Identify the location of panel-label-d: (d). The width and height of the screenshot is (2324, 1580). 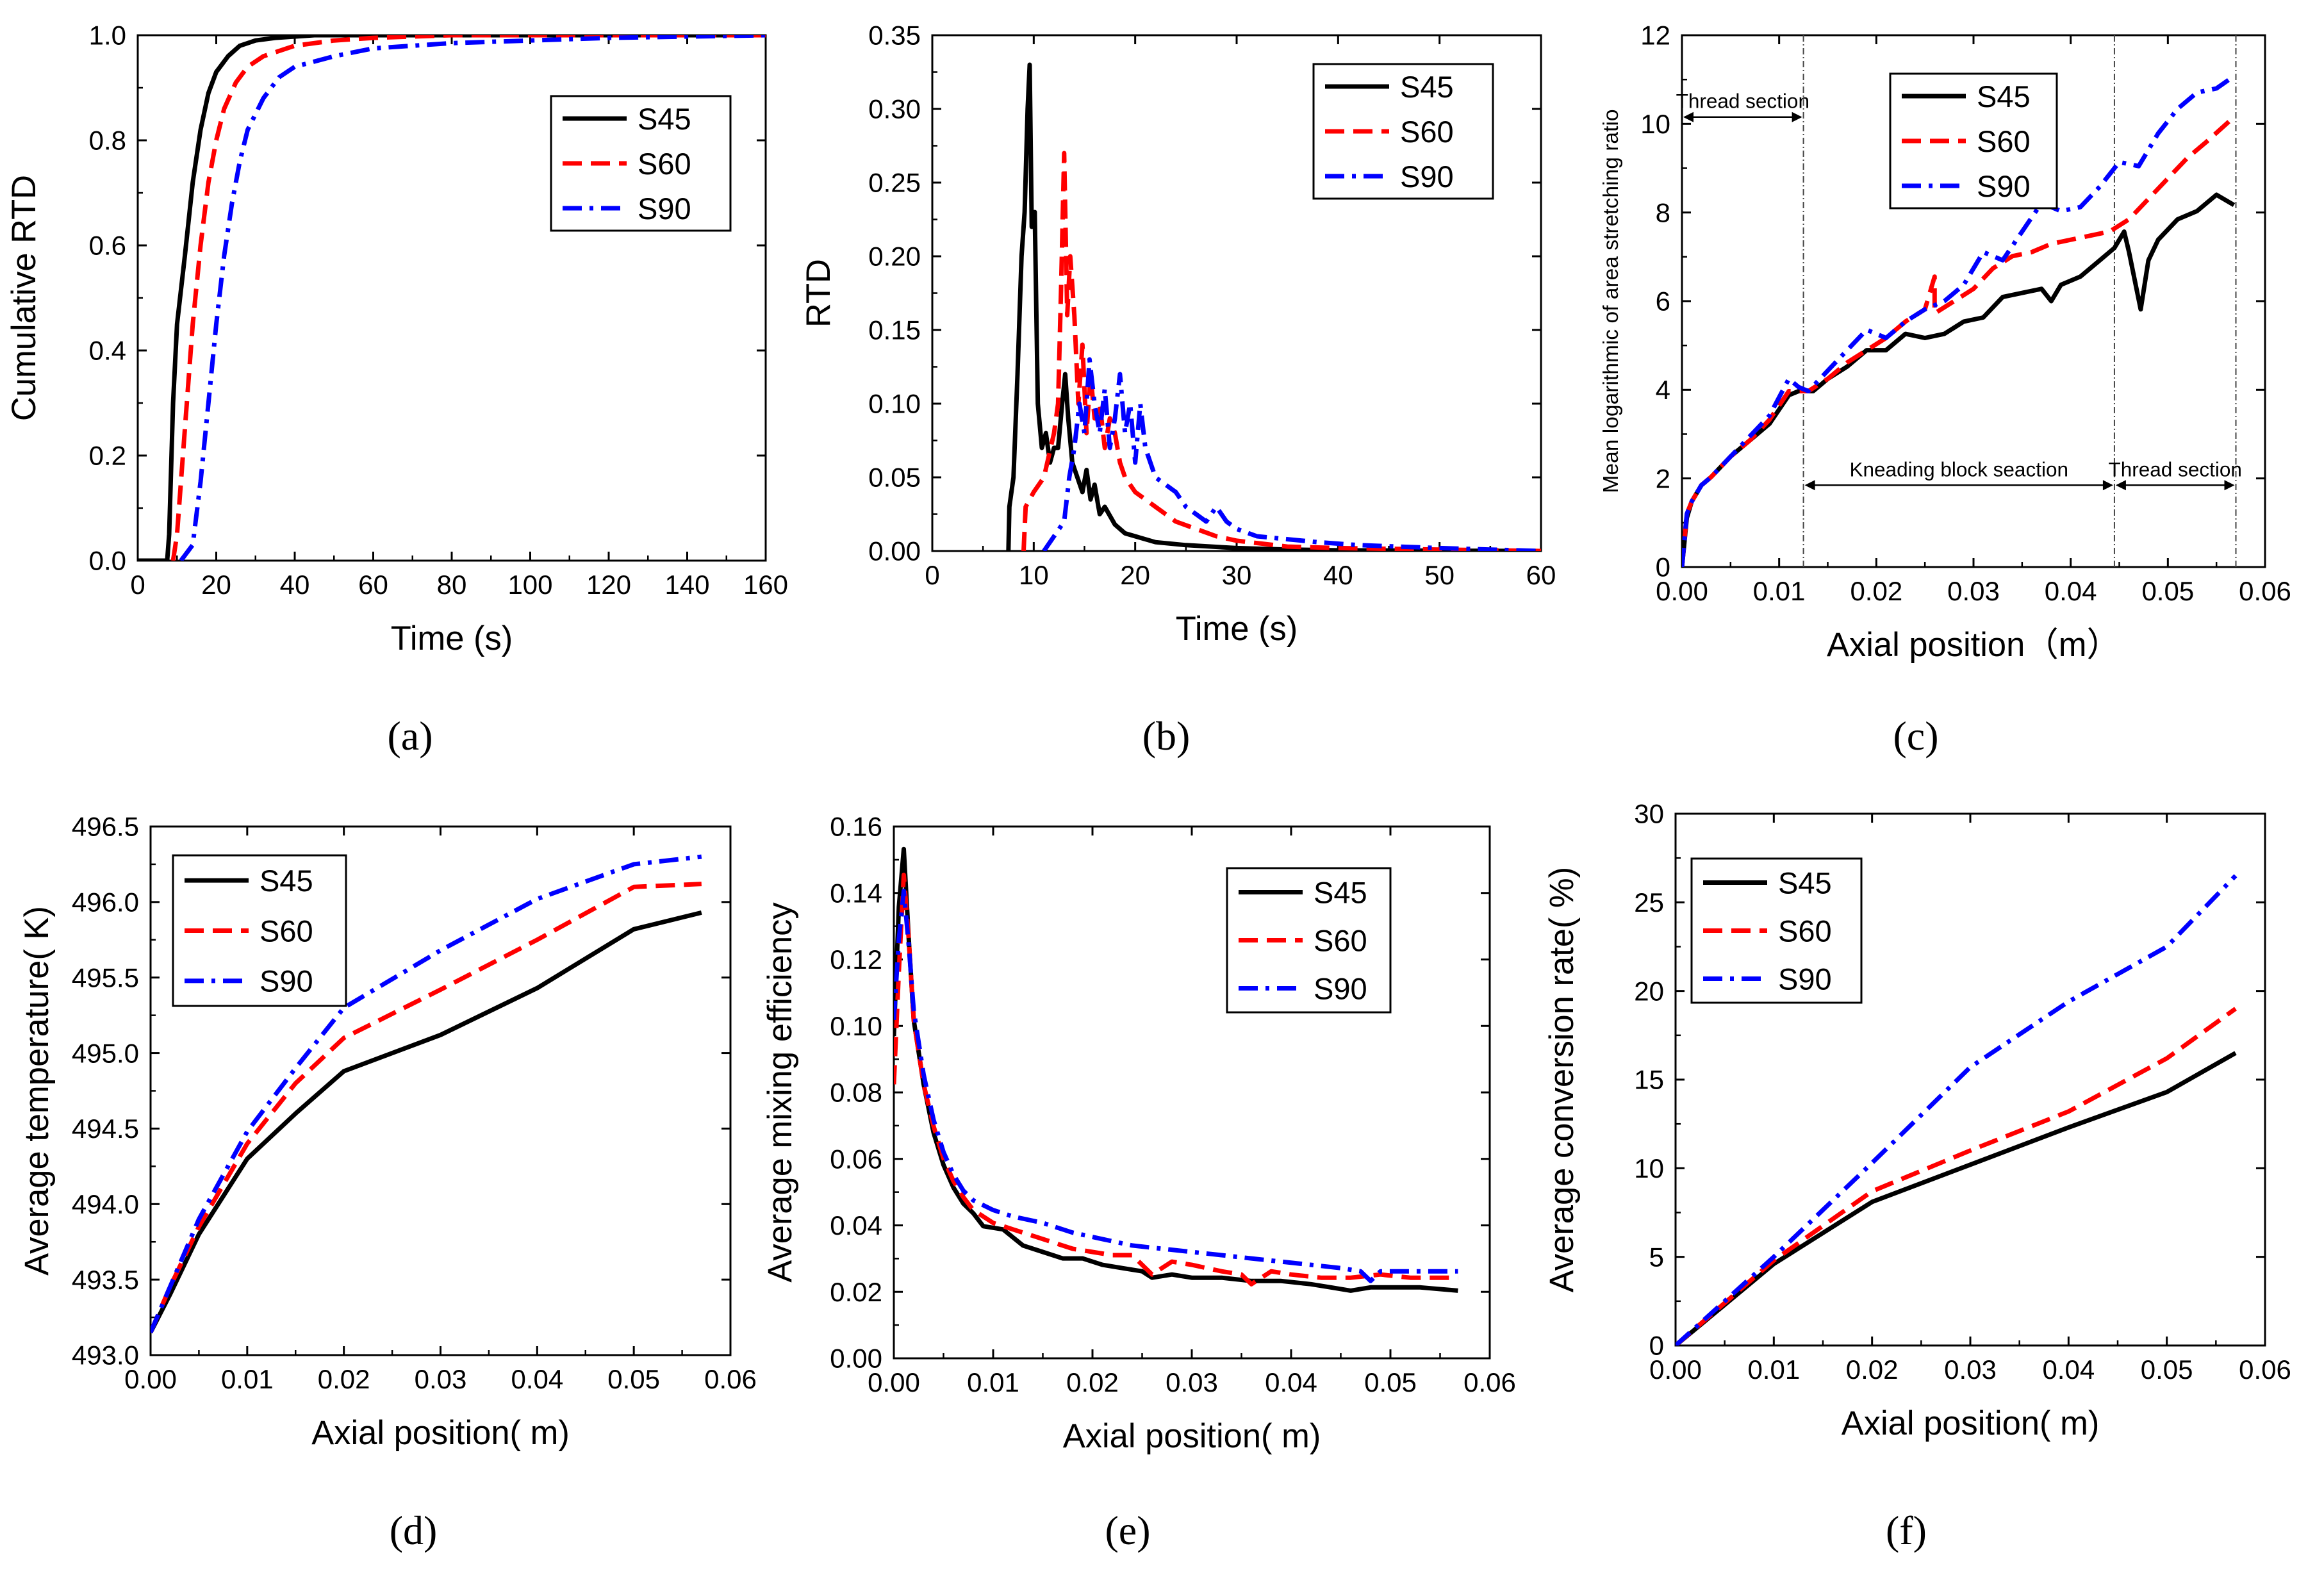
(414, 1531).